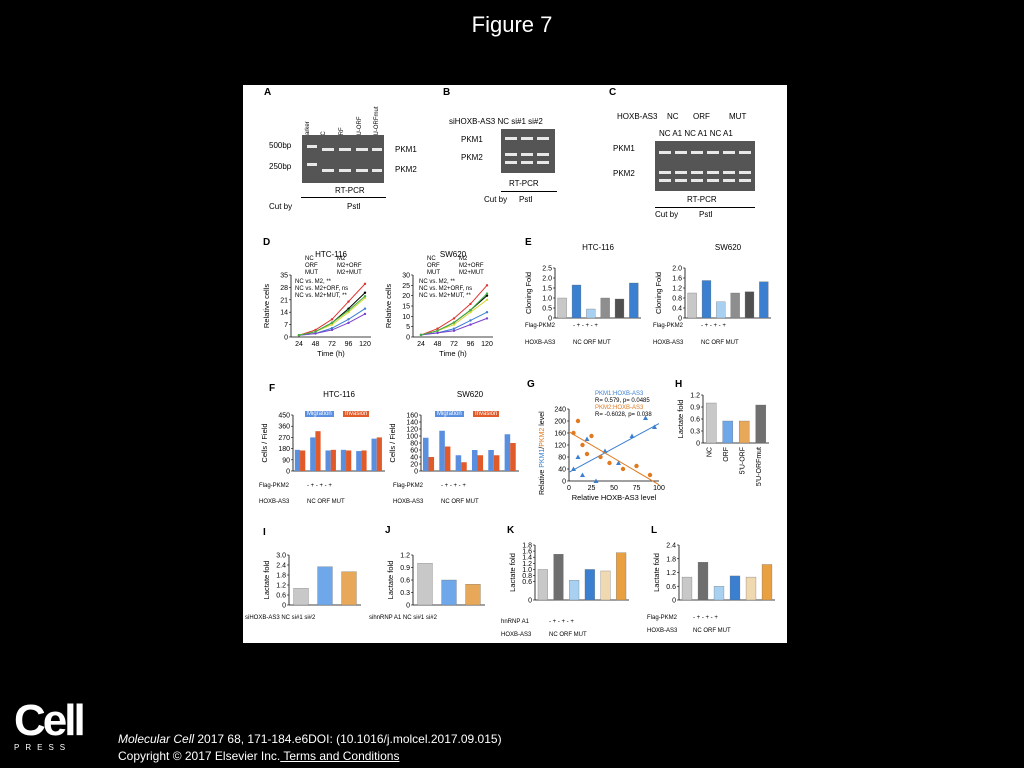 Image resolution: width=1024 pixels, height=768 pixels. What do you see at coordinates (569, 488) in the screenshot?
I see `x-tick-label: 0` at bounding box center [569, 488].